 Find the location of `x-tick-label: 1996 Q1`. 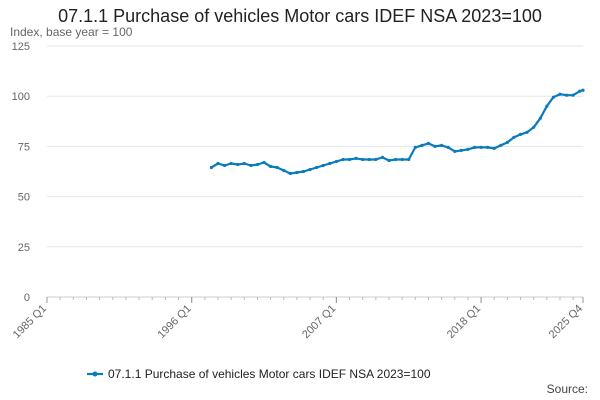

x-tick-label: 1996 Q1 is located at coordinates (174, 322).